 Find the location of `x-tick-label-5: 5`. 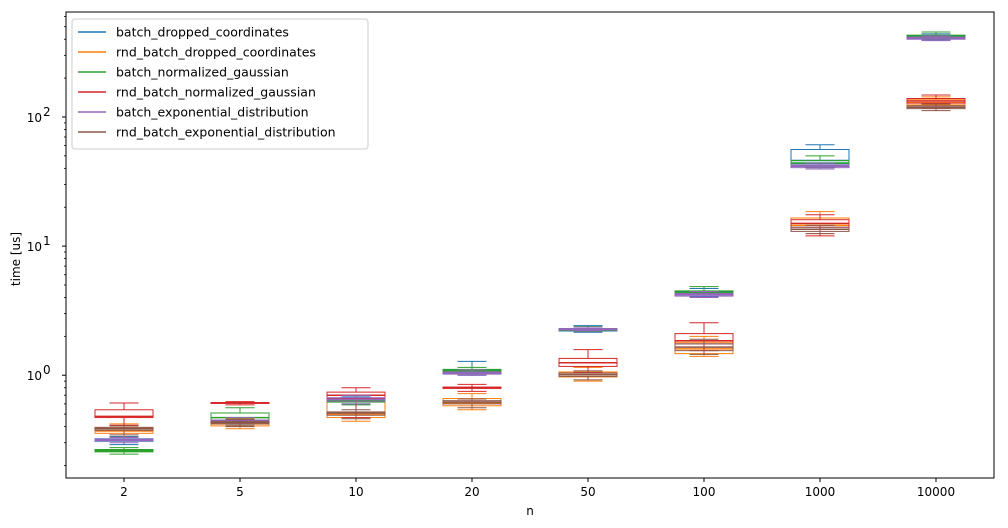

x-tick-label-5: 5 is located at coordinates (240, 492).